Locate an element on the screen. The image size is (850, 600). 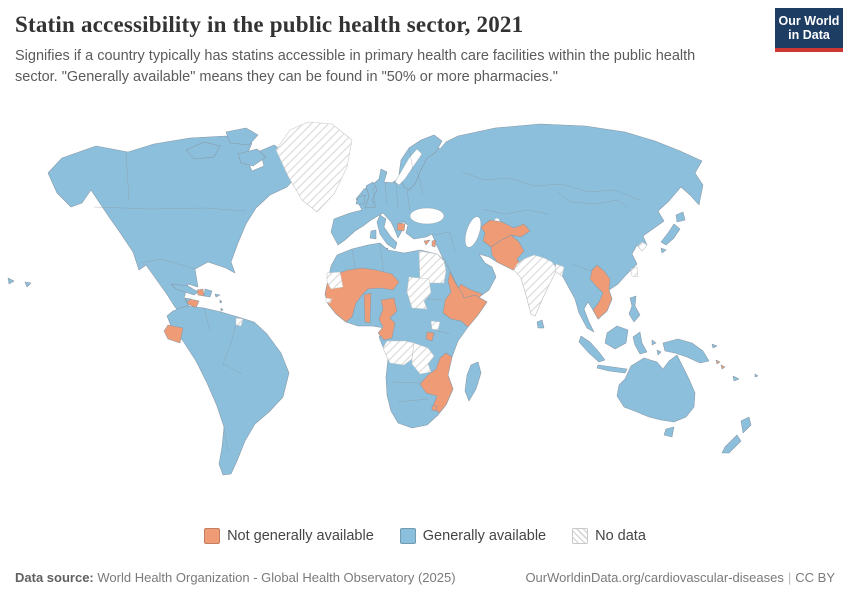
region-guinea-bissau is located at coordinates (329, 300).